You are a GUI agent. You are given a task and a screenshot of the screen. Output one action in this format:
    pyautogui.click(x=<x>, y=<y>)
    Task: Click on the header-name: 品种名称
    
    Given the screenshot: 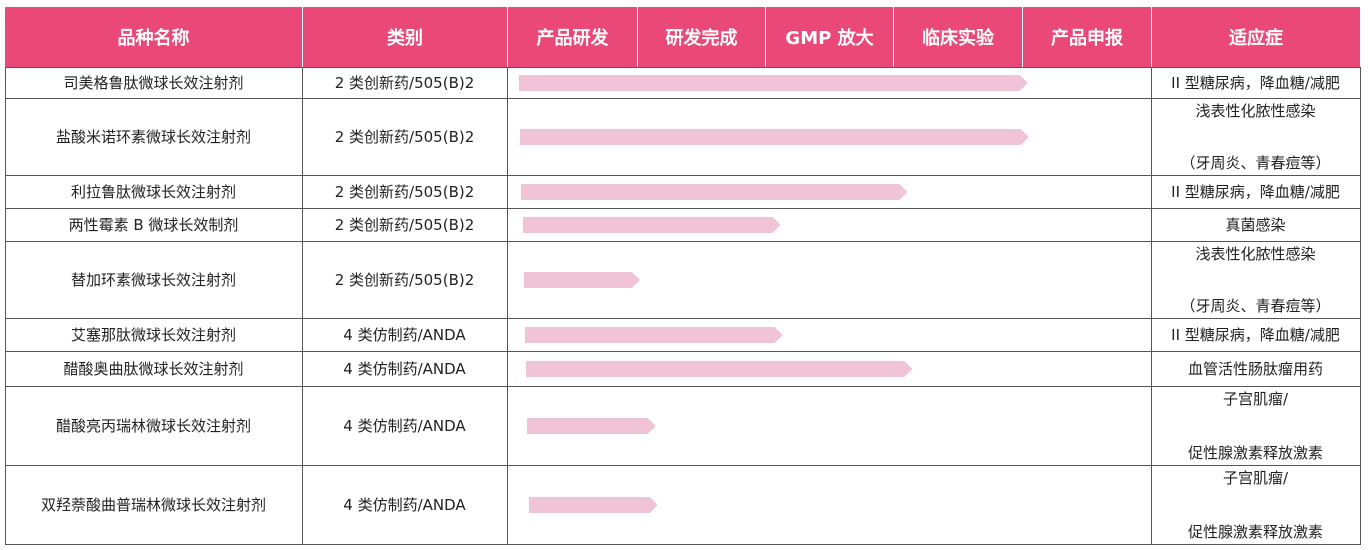 What is the action you would take?
    pyautogui.click(x=153, y=37)
    